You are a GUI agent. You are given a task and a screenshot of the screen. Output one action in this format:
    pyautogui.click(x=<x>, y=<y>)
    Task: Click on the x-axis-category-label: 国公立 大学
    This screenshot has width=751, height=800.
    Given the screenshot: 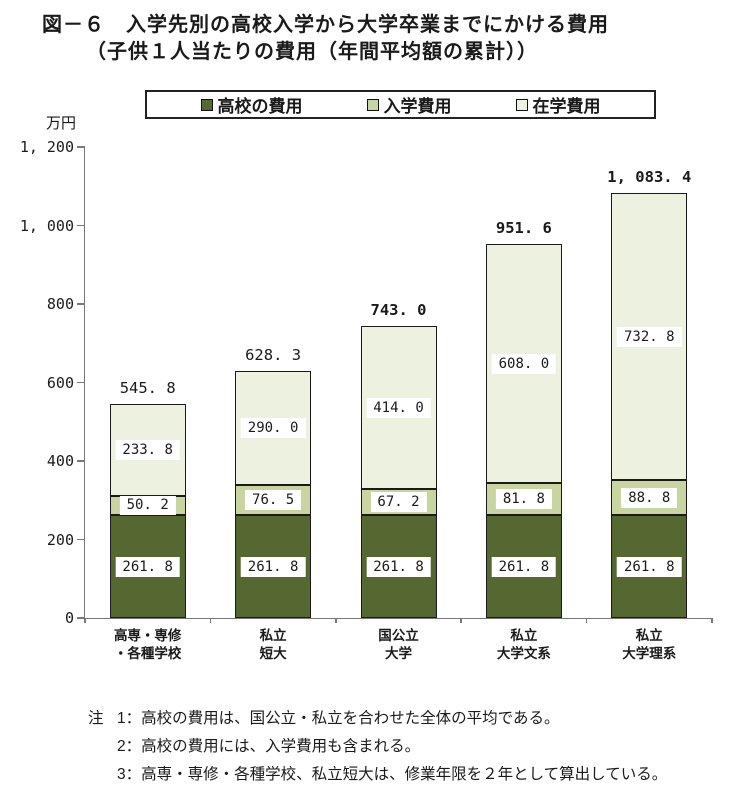 What is the action you would take?
    pyautogui.click(x=398, y=644)
    